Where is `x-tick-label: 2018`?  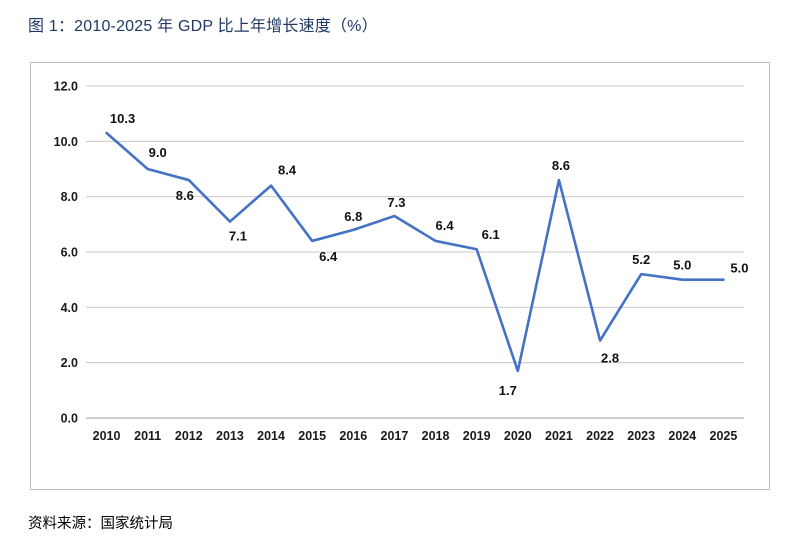
x-tick-label: 2018 is located at coordinates (436, 436).